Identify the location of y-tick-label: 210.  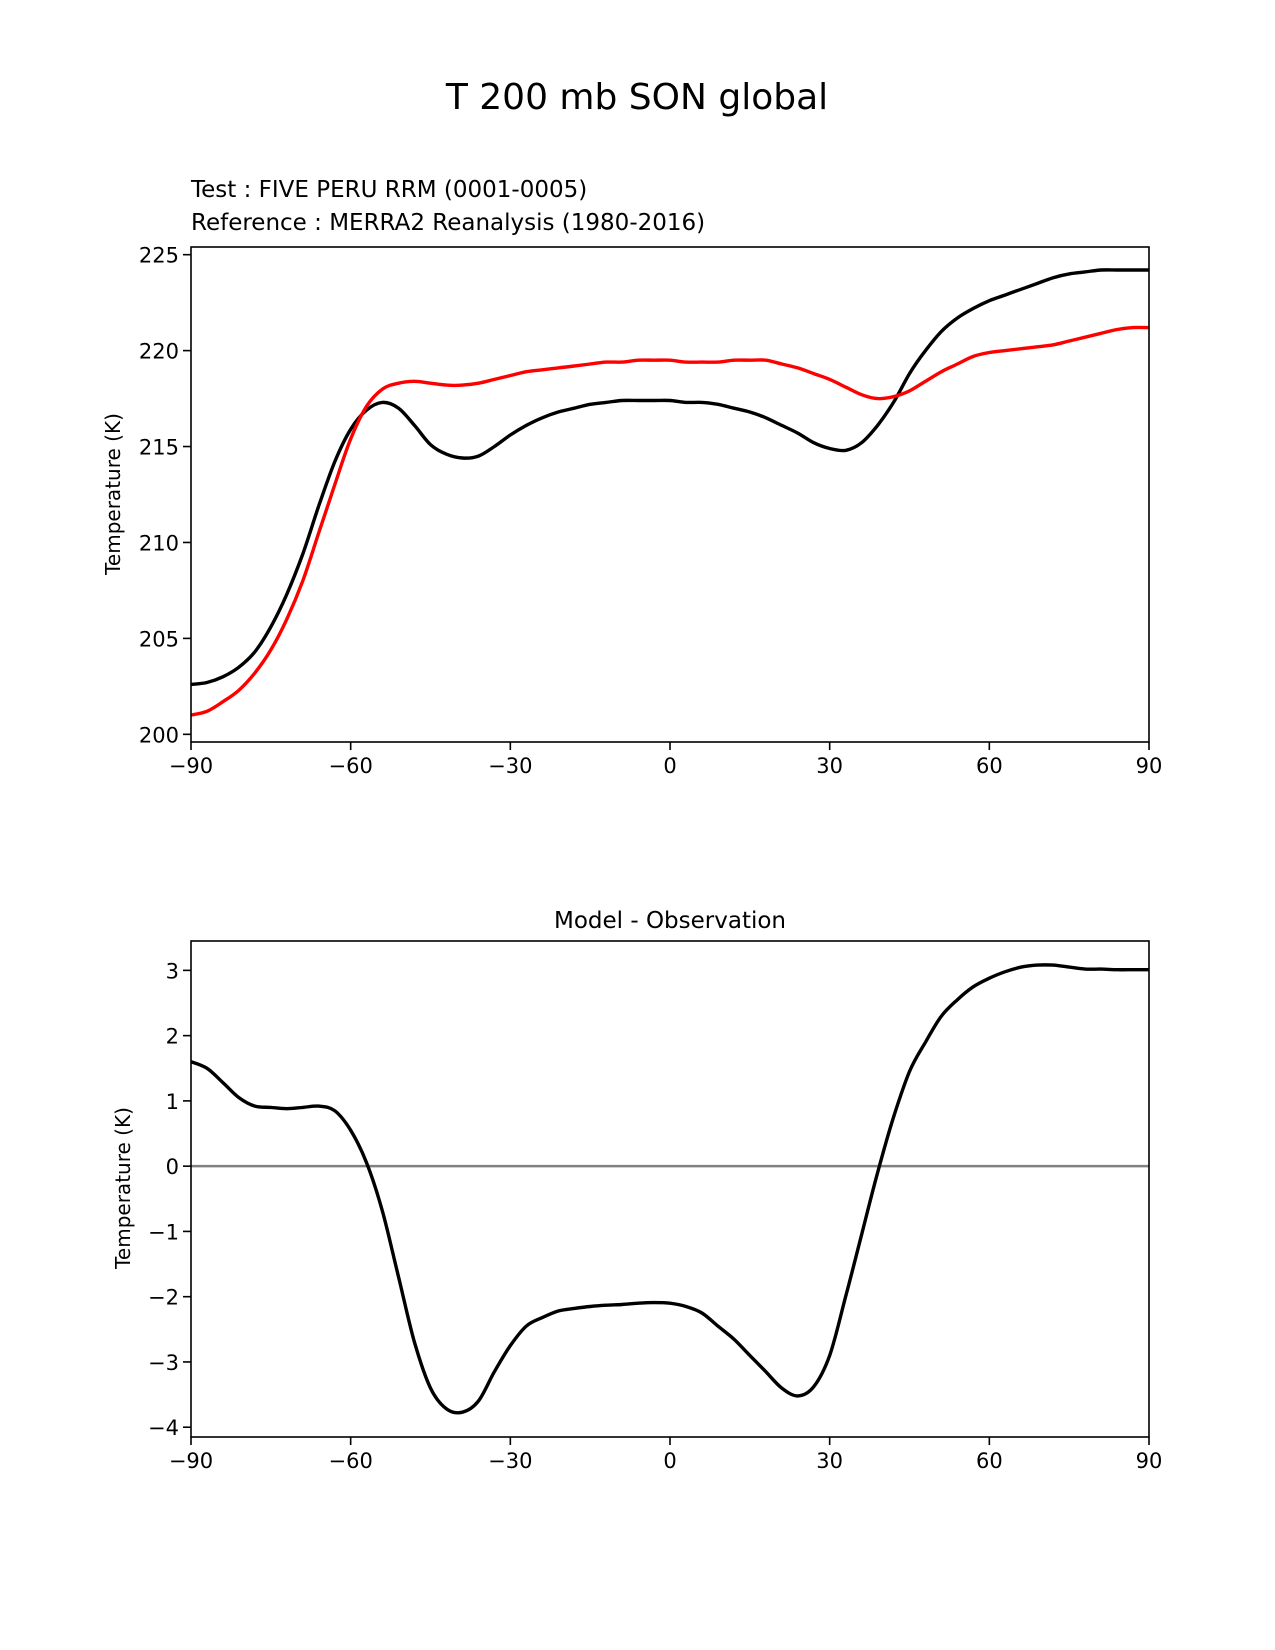
(159, 543).